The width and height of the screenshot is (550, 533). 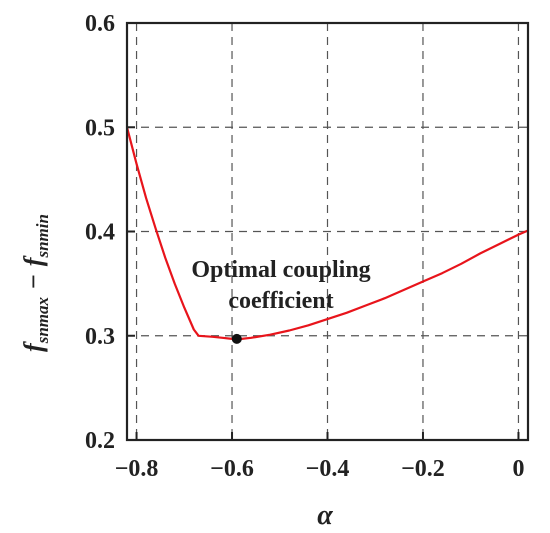 I want to click on x-tick-label-1: −0.6, so click(x=232, y=469).